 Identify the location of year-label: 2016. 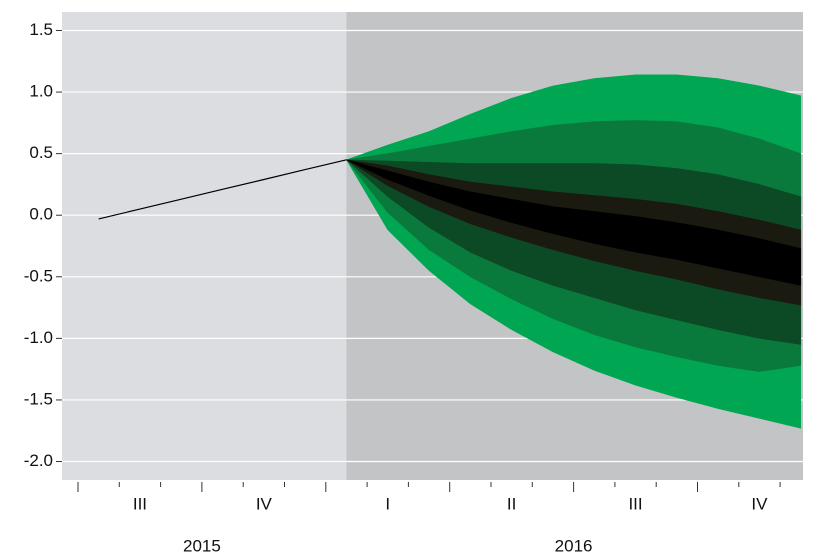
(574, 545).